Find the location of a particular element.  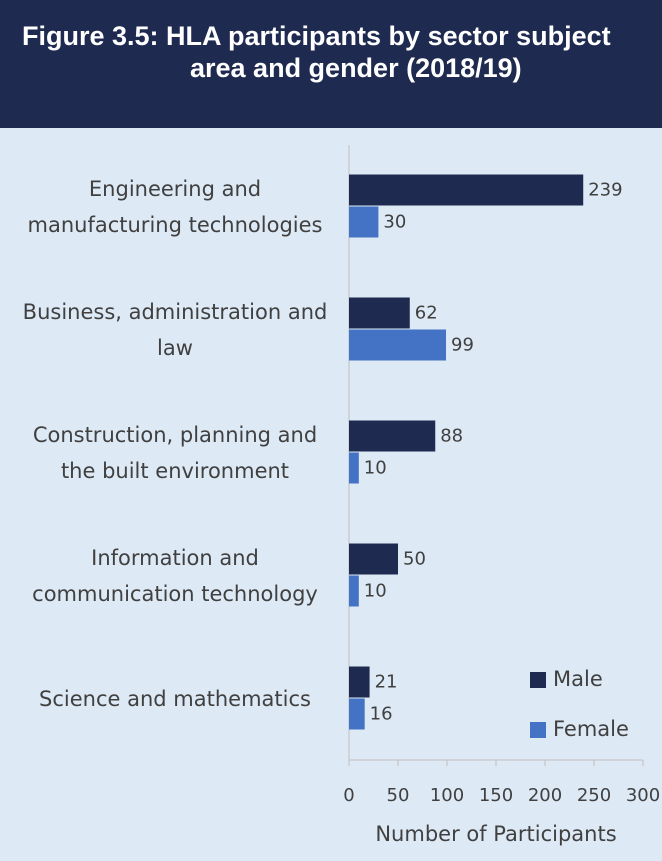

data-label: 21 is located at coordinates (386, 682).